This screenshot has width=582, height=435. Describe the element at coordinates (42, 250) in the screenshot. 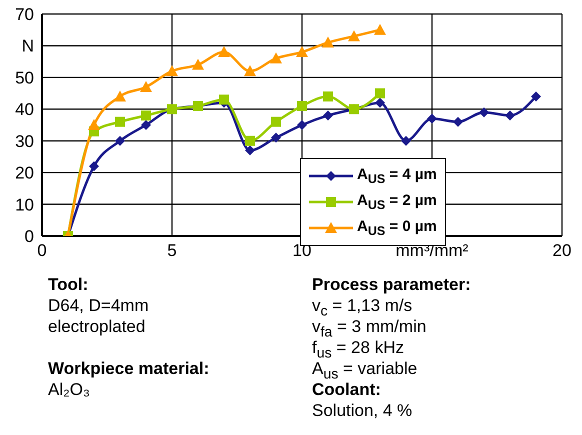

I see `x-tick-label: 0` at that location.